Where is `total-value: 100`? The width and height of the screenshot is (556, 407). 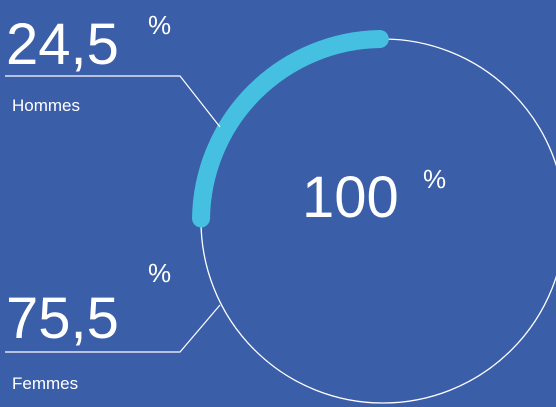 total-value: 100 is located at coordinates (350, 197).